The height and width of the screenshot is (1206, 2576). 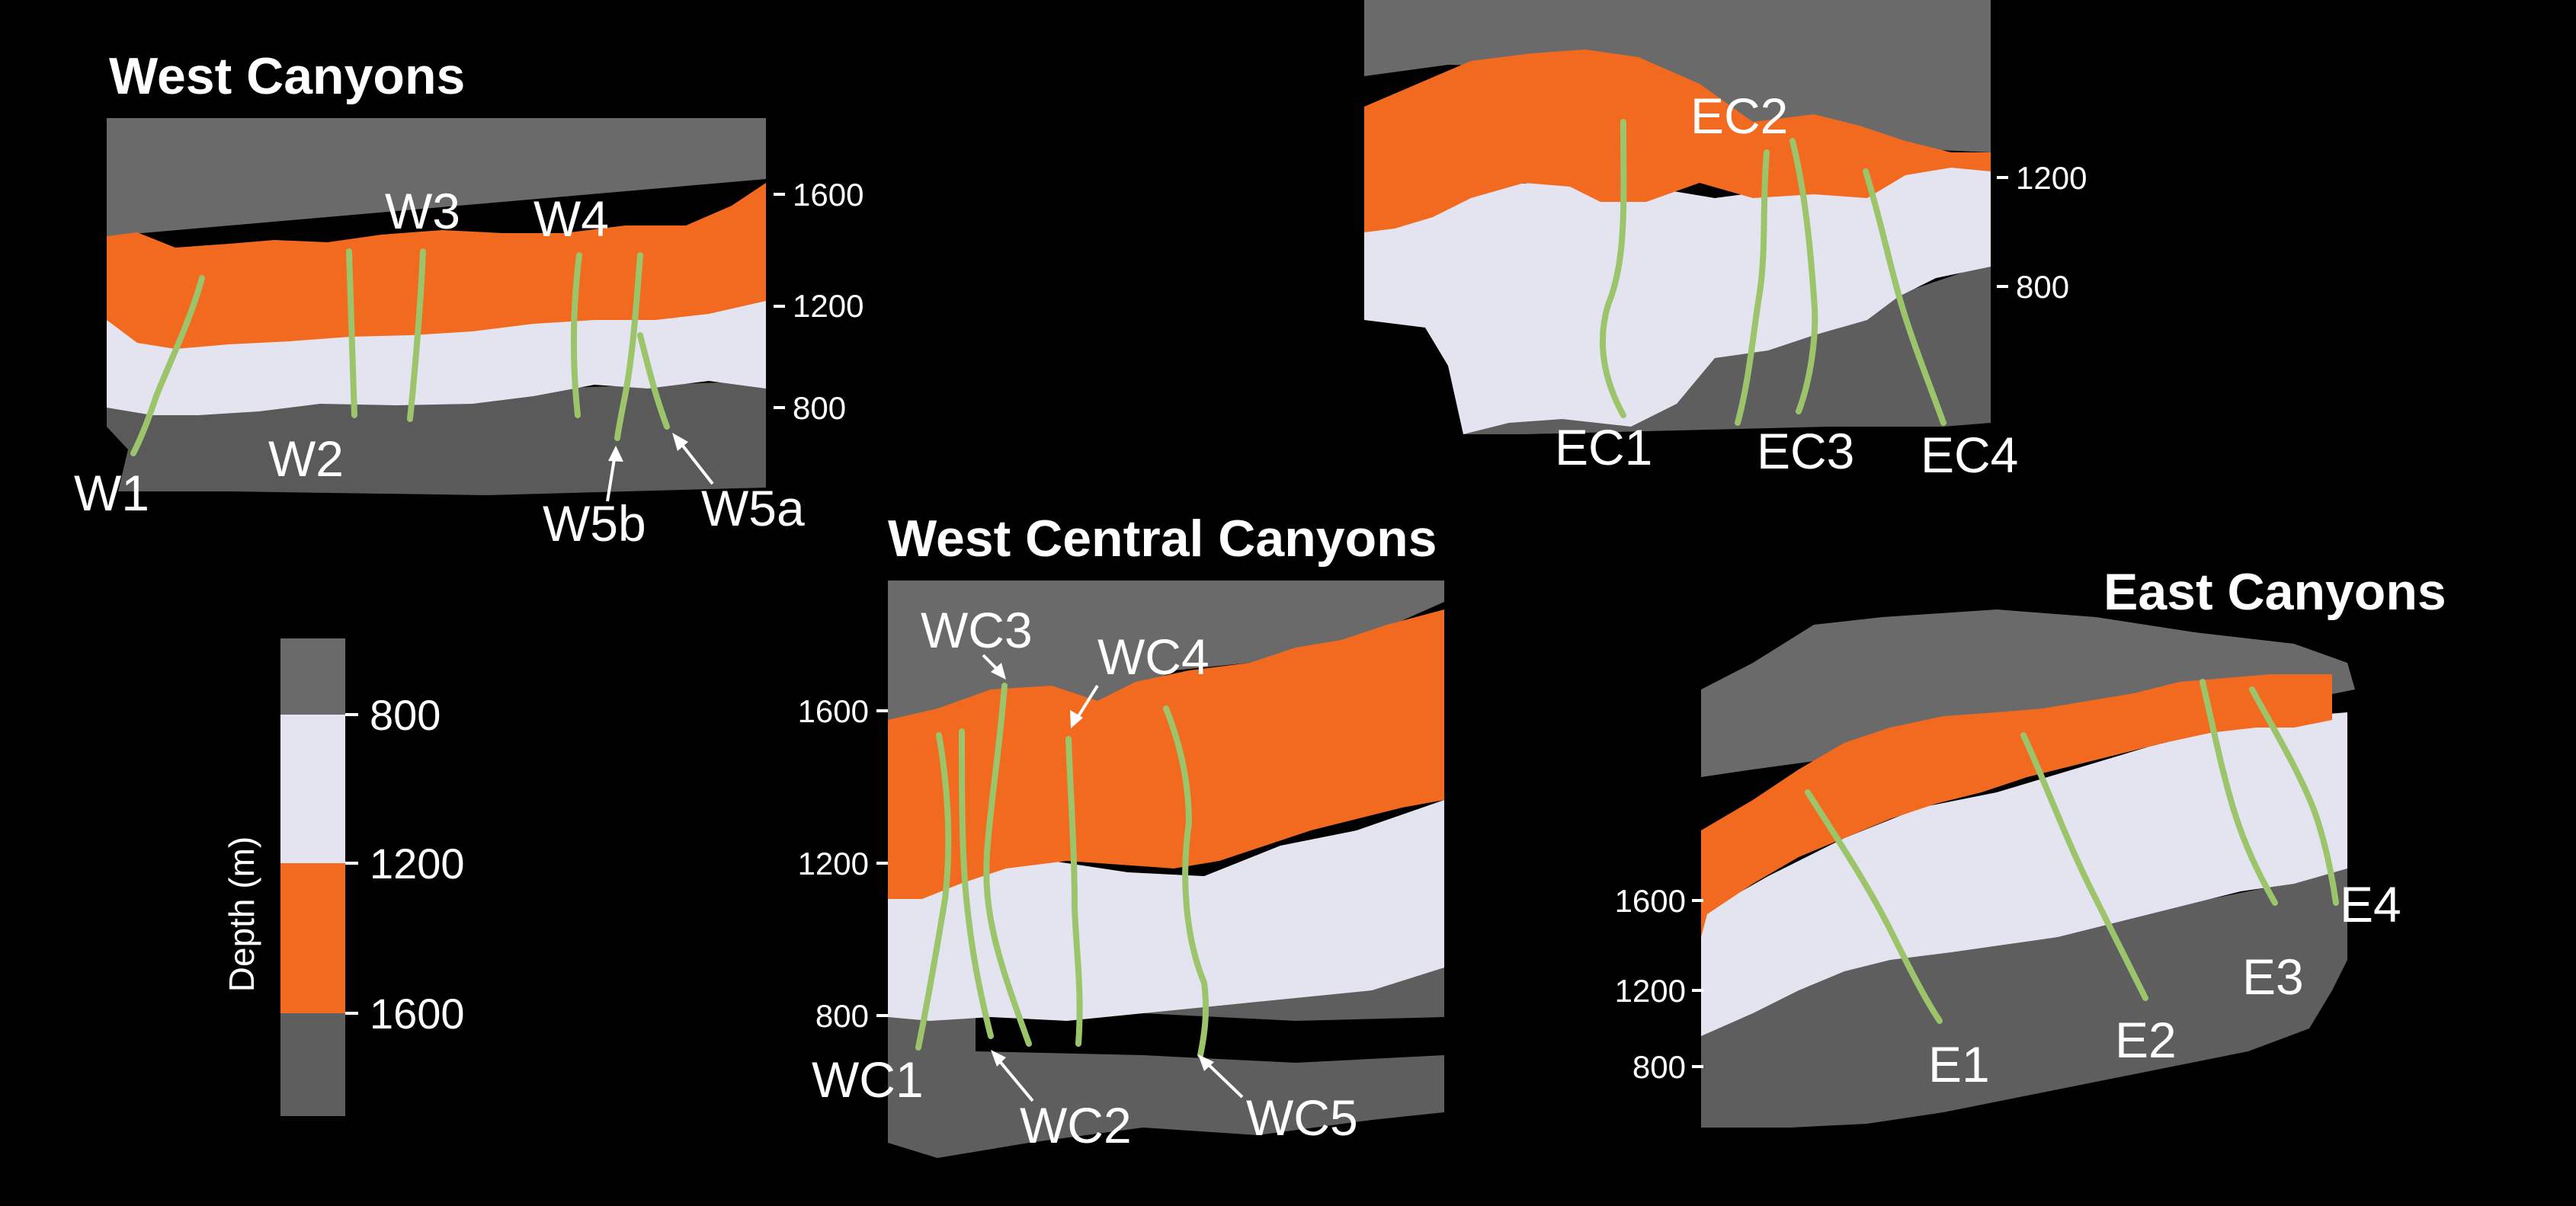 I want to click on label-ec2: EC2, so click(x=1739, y=116).